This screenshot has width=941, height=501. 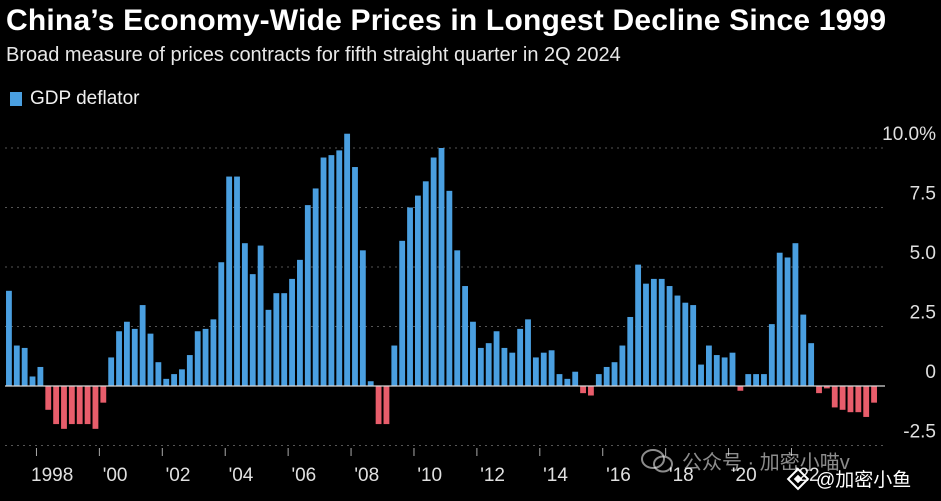 What do you see at coordinates (798, 478) in the screenshot?
I see `diamond-logo-icon` at bounding box center [798, 478].